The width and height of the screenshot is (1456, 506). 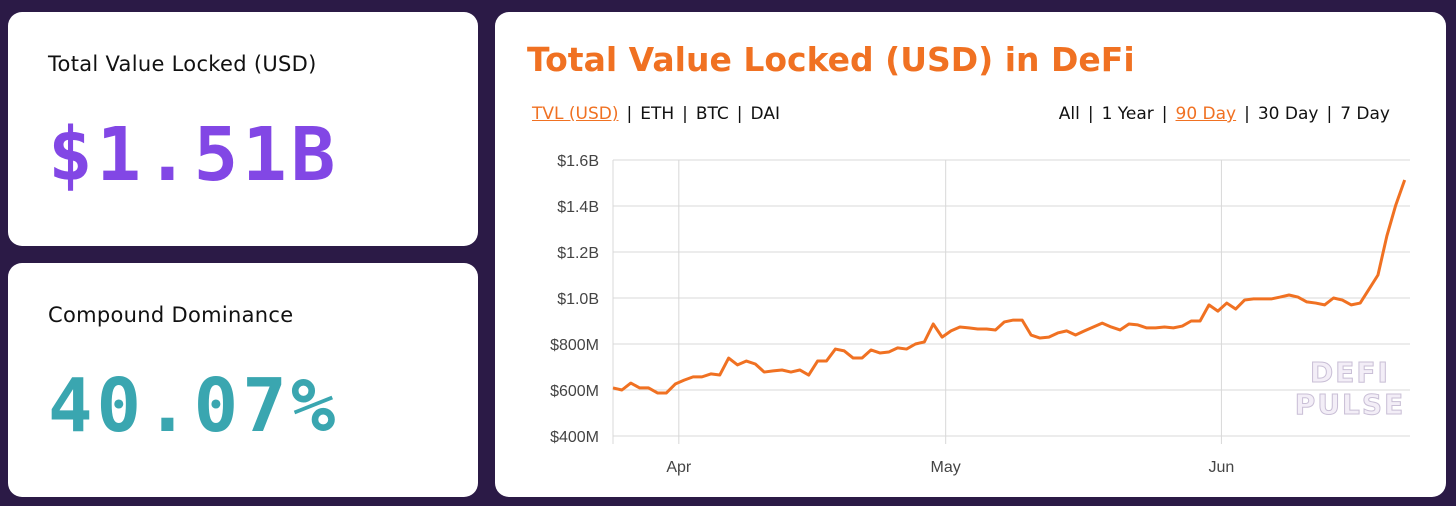 I want to click on tab-tvl-usd: TVL (USD), so click(x=575, y=114).